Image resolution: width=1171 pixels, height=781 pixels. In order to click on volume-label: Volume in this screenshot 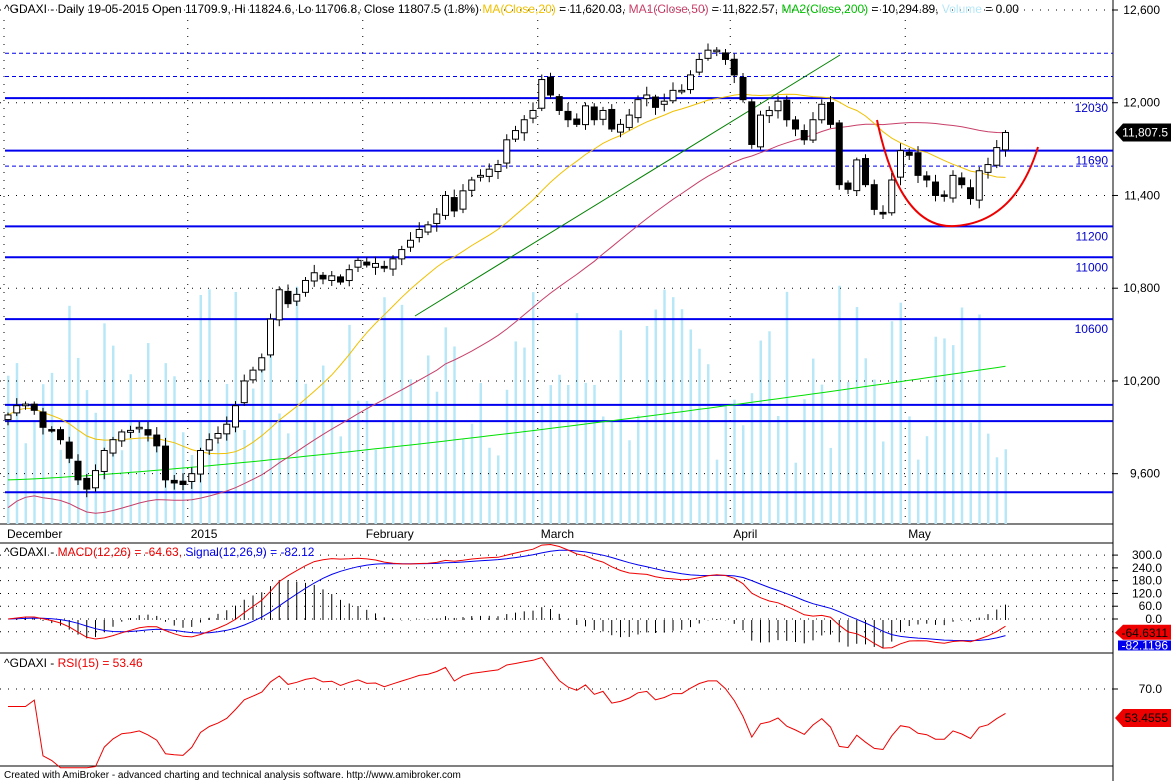, I will do `click(962, 9)`.